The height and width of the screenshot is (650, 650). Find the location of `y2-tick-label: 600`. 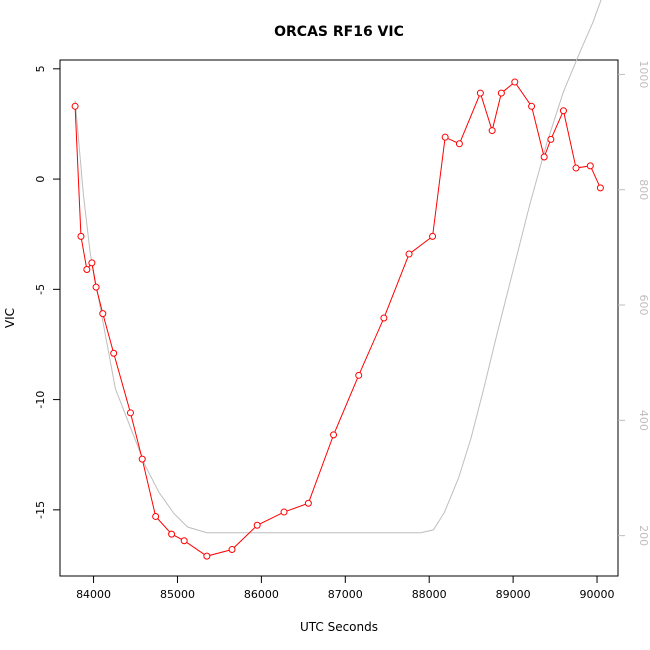

y2-tick-label: 600 is located at coordinates (643, 305).